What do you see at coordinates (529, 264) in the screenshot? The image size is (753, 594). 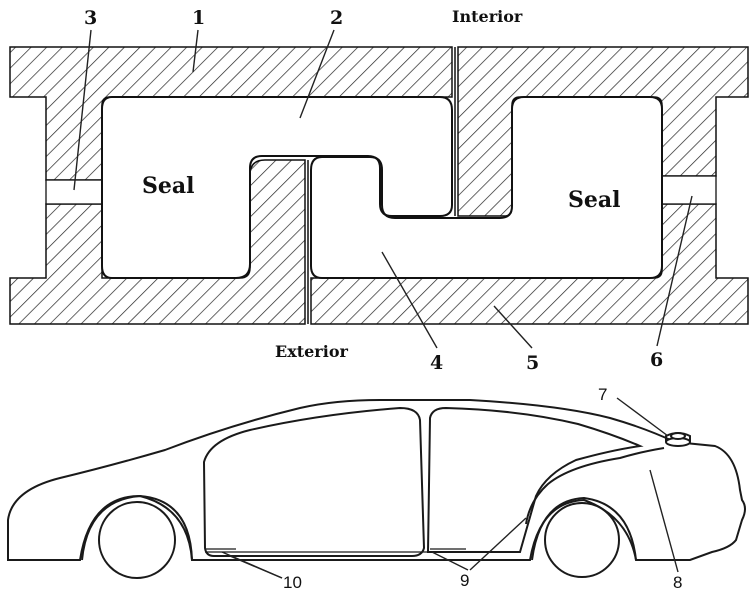 I see `lower-panel-right` at bounding box center [529, 264].